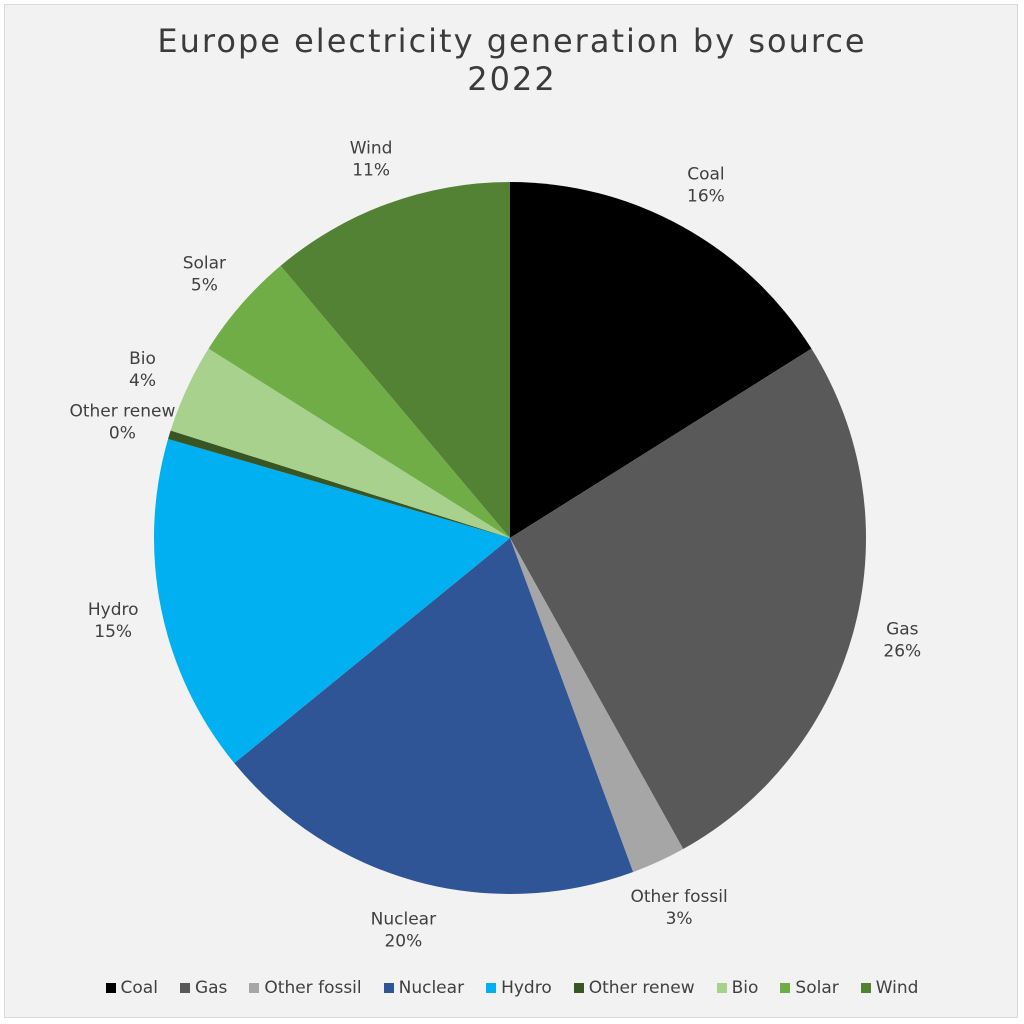  Describe the element at coordinates (204, 274) in the screenshot. I see `data-label-solar: Solar 5%` at that location.